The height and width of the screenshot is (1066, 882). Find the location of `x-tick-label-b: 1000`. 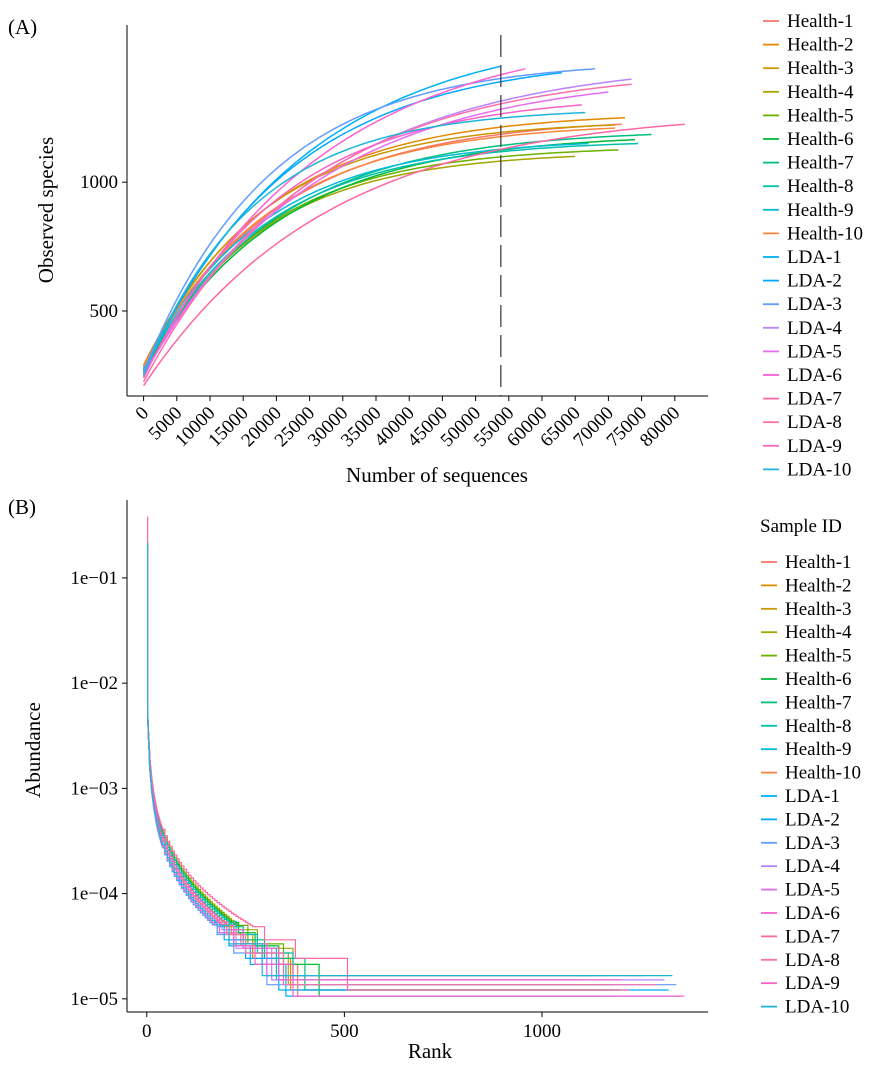

x-tick-label-b: 1000 is located at coordinates (542, 1031).